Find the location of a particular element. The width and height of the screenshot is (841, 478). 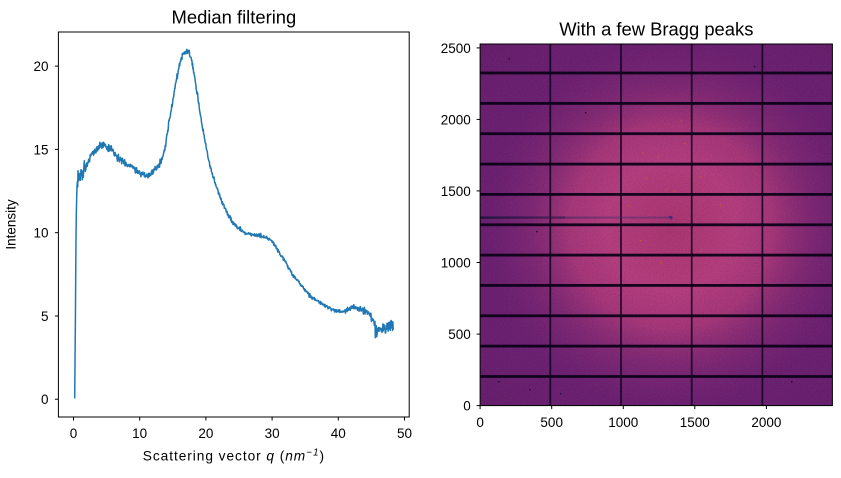

svg-text: Intensity is located at coordinates (11, 224).